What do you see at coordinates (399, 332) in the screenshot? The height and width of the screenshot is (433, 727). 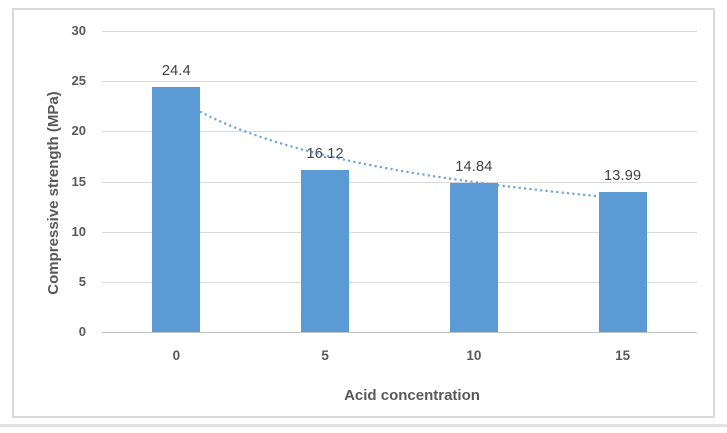 I see `x-axis-line` at bounding box center [399, 332].